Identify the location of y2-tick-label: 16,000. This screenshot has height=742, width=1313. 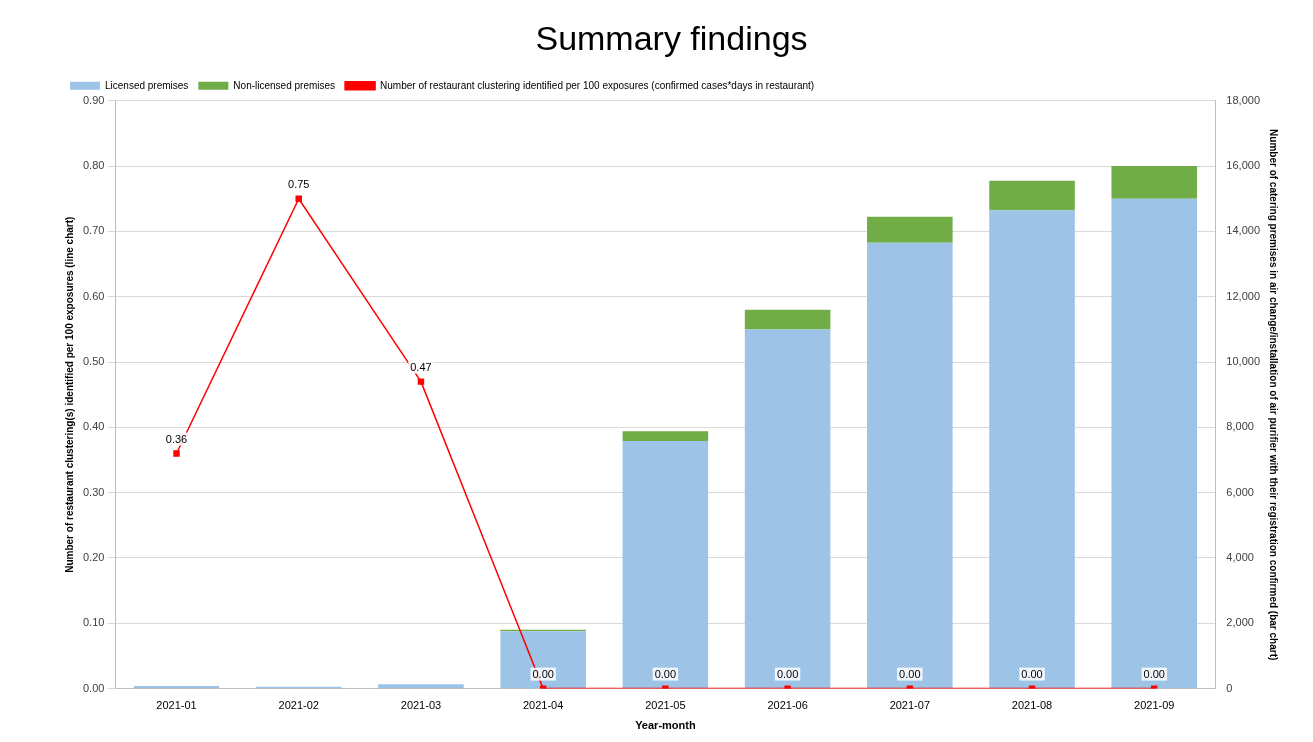
(1243, 165).